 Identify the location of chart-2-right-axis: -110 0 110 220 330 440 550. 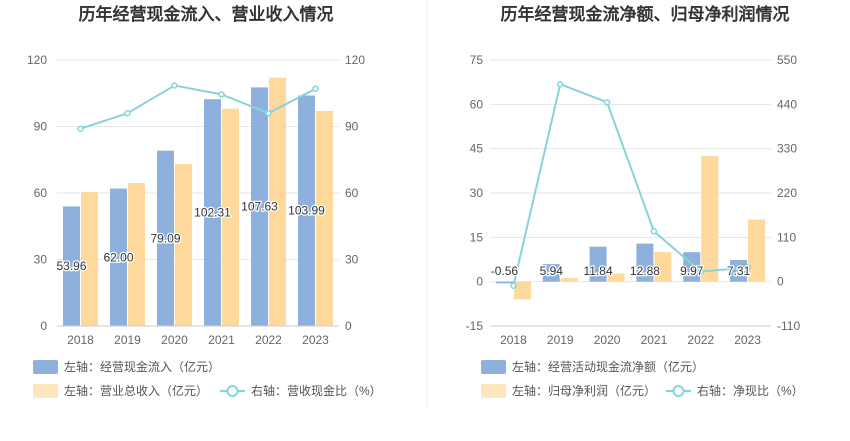
(788, 193).